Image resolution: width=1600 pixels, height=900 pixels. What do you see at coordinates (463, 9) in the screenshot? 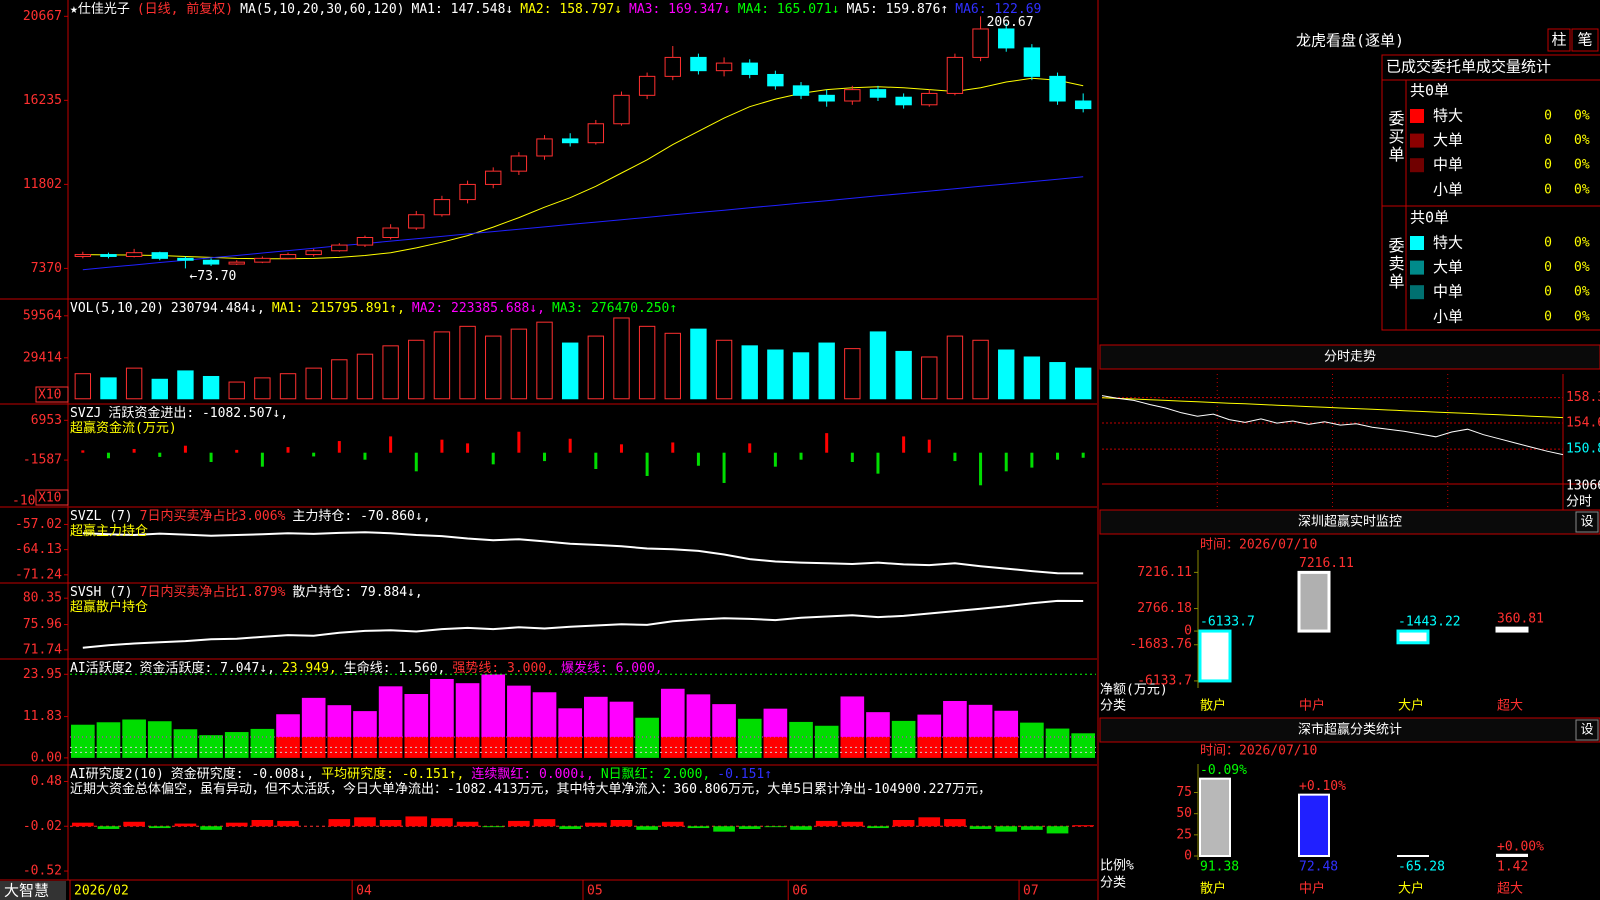
I see `legend-item: MA1: 147.548↓` at bounding box center [463, 9].